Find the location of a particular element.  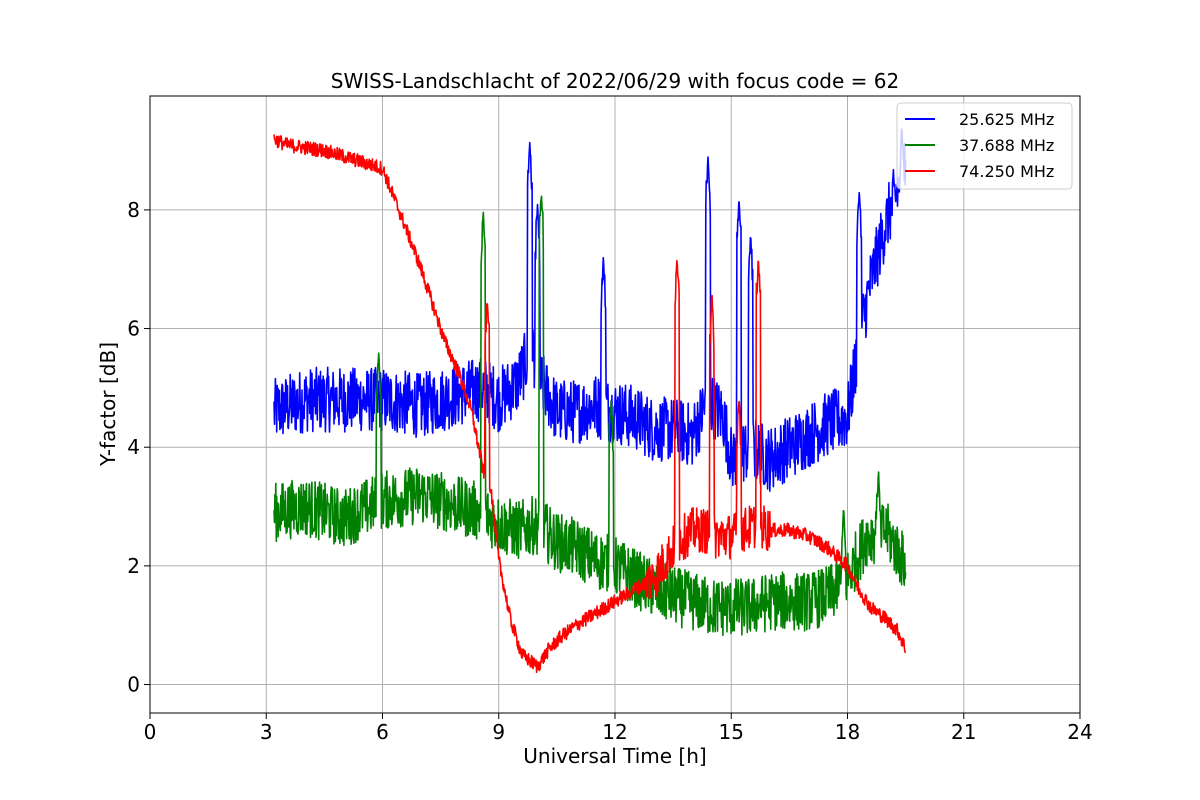

y-tick-label: 2 is located at coordinates (133, 566).